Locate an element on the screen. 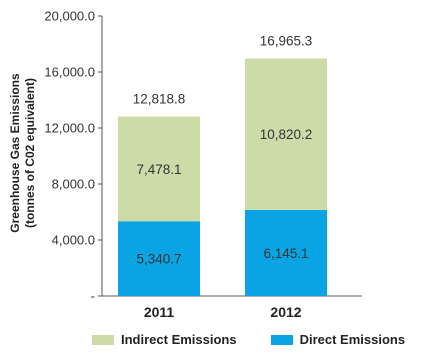 The width and height of the screenshot is (422, 353). x-category-label: 2012 is located at coordinates (285, 312).